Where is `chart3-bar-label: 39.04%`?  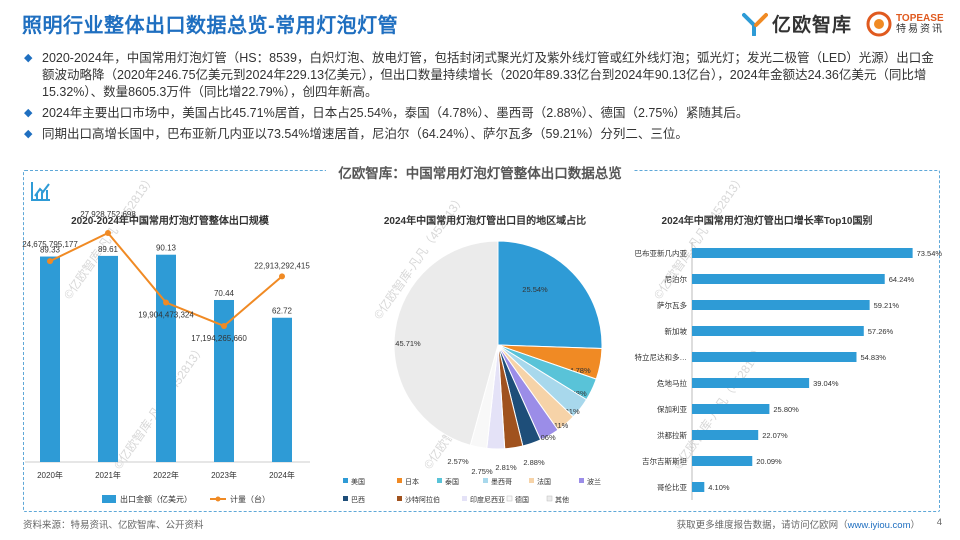
chart3-bar-label: 39.04% is located at coordinates (826, 383).